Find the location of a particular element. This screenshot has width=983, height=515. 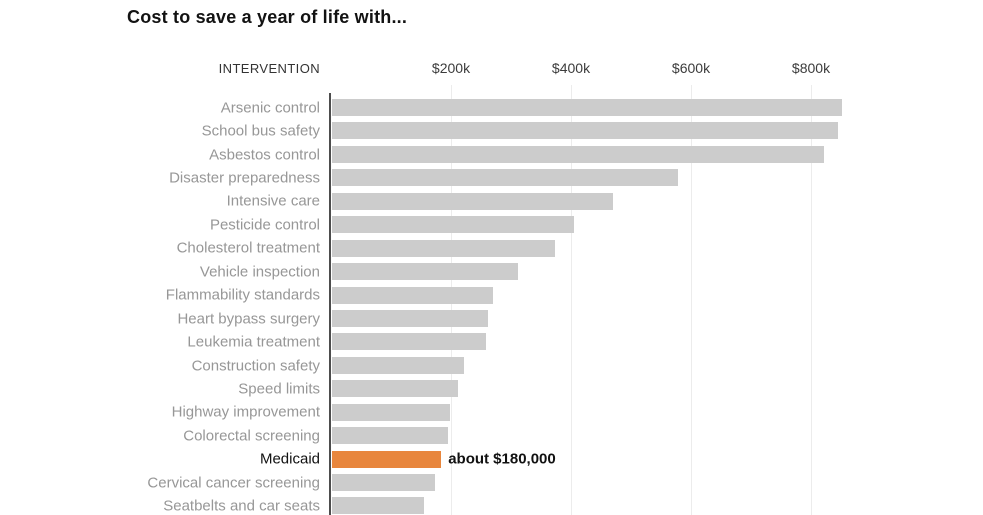

intervention-label: Leukemia treatment is located at coordinates (253, 342).